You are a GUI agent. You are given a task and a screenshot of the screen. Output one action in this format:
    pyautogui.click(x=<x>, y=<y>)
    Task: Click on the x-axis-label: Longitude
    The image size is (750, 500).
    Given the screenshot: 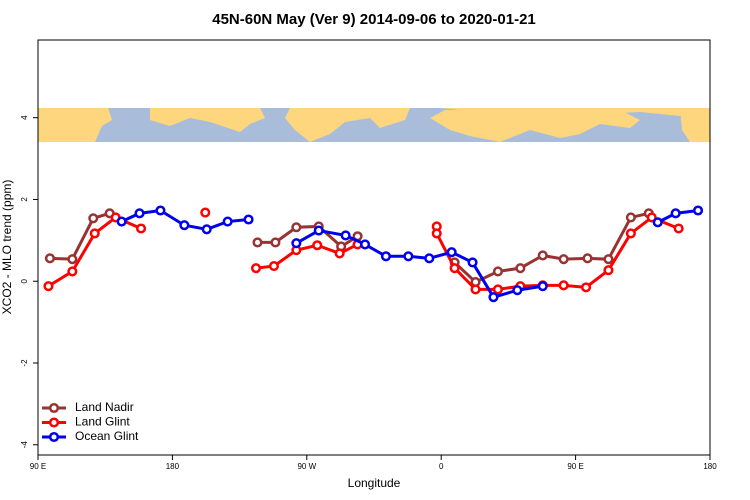 What is the action you would take?
    pyautogui.click(x=374, y=483)
    